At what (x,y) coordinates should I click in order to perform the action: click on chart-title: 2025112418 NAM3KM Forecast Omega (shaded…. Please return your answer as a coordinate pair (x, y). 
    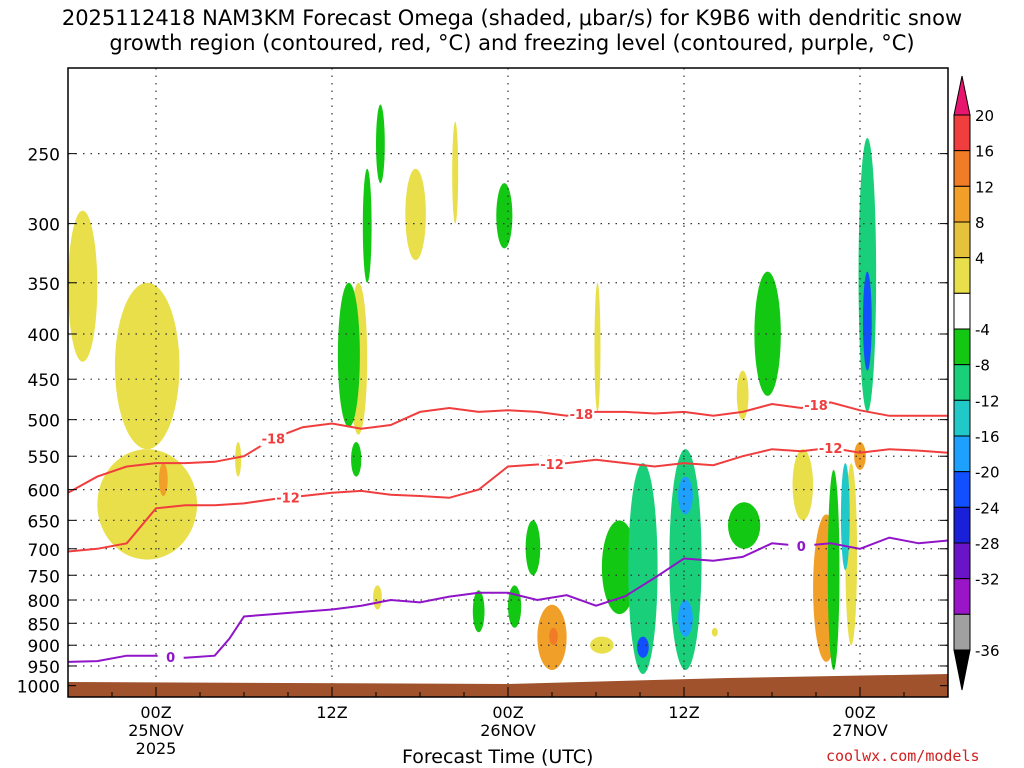
    Looking at the image, I should click on (512, 31).